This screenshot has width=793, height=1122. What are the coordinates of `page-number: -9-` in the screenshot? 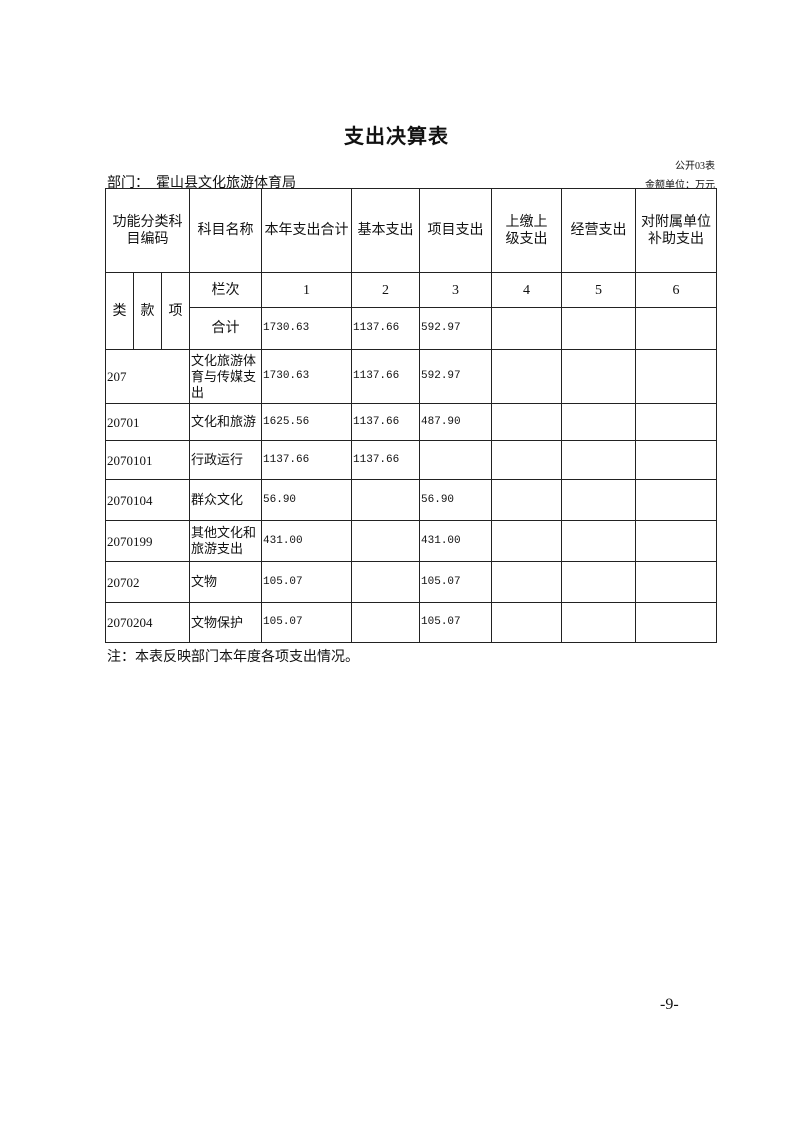 It's located at (669, 1004).